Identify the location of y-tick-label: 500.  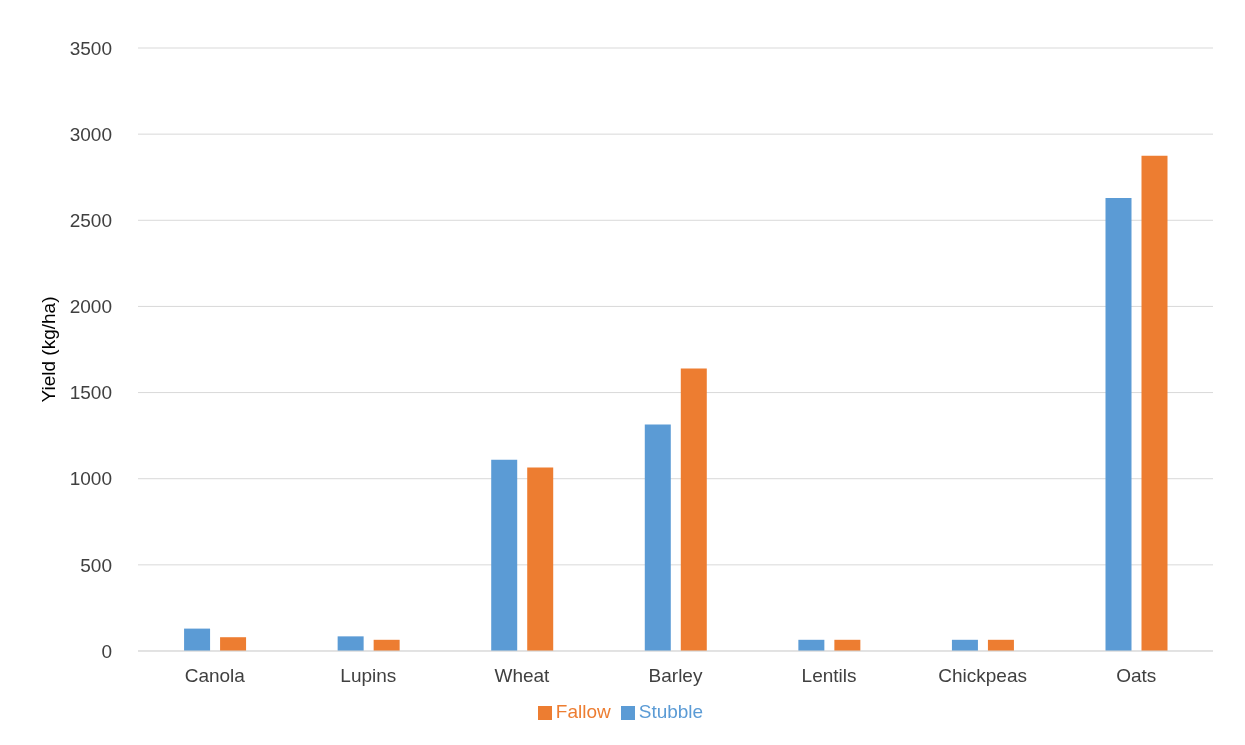
(96, 565).